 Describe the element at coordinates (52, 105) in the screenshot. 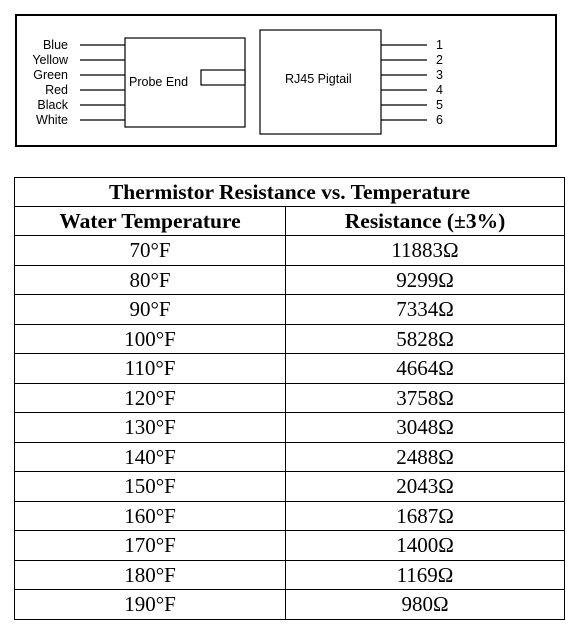

I see `wire-label-black: Black` at that location.